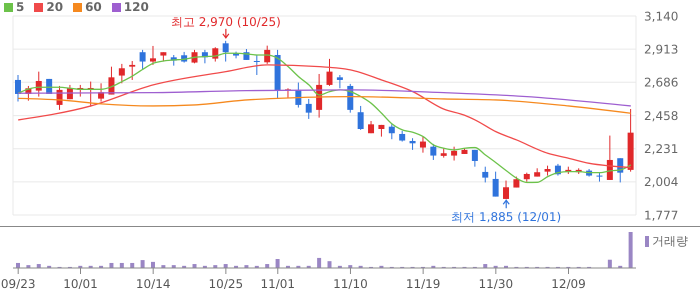 This screenshot has width=700, height=289. Describe the element at coordinates (153, 283) in the screenshot. I see `x-tick-label: 10/14` at that location.